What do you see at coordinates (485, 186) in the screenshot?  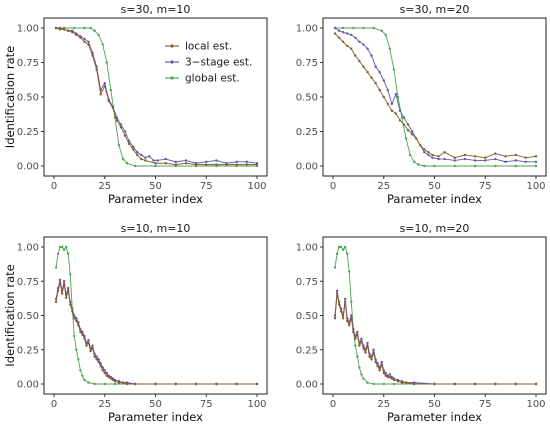 I see `x-tick-label: 75` at bounding box center [485, 186].